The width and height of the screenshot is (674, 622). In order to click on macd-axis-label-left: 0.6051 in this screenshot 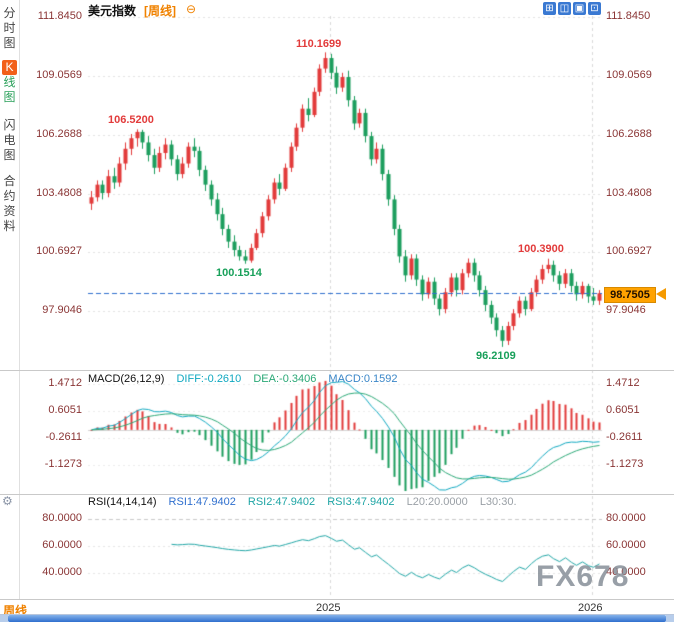, I will do `click(65, 410)`.